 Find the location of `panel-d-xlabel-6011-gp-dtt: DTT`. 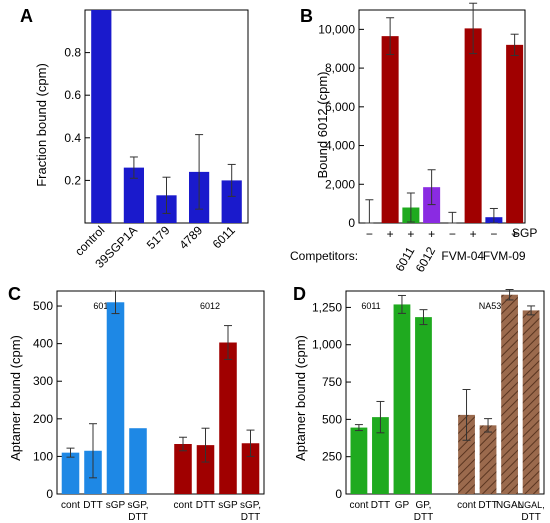

panel-d-xlabel-6011-gp-dtt: DTT is located at coordinates (423, 517).